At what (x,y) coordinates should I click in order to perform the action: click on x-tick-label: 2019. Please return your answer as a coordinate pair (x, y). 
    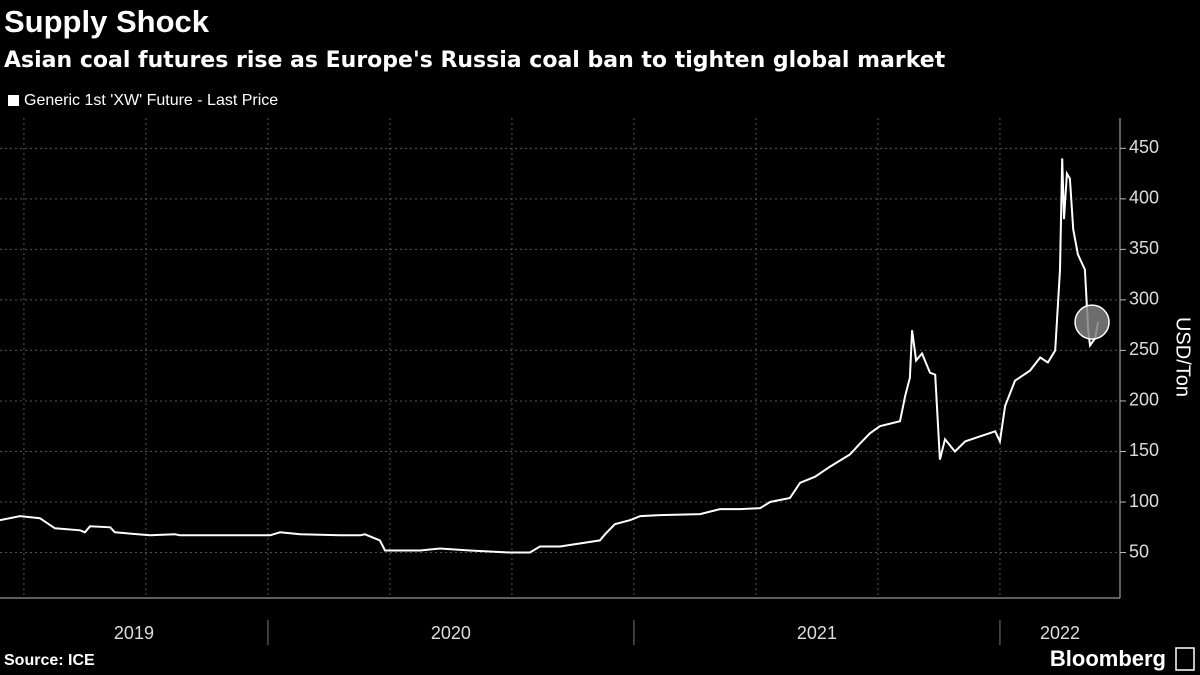
    Looking at the image, I should click on (134, 633).